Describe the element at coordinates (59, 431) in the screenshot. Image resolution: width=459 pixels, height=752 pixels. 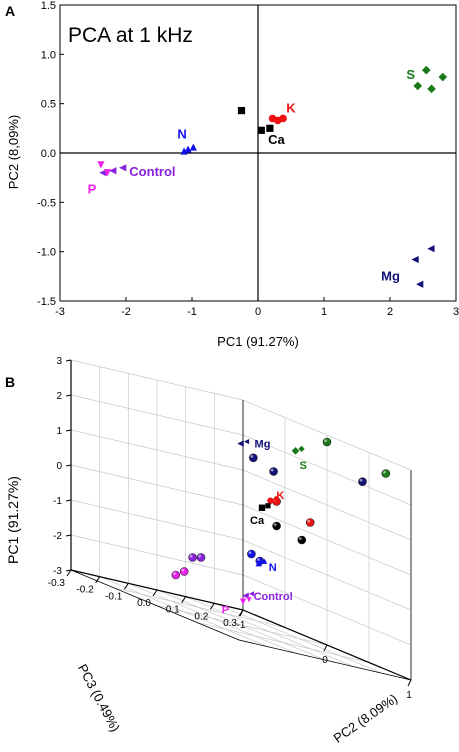
I see `pc1-tick-label: 1` at that location.